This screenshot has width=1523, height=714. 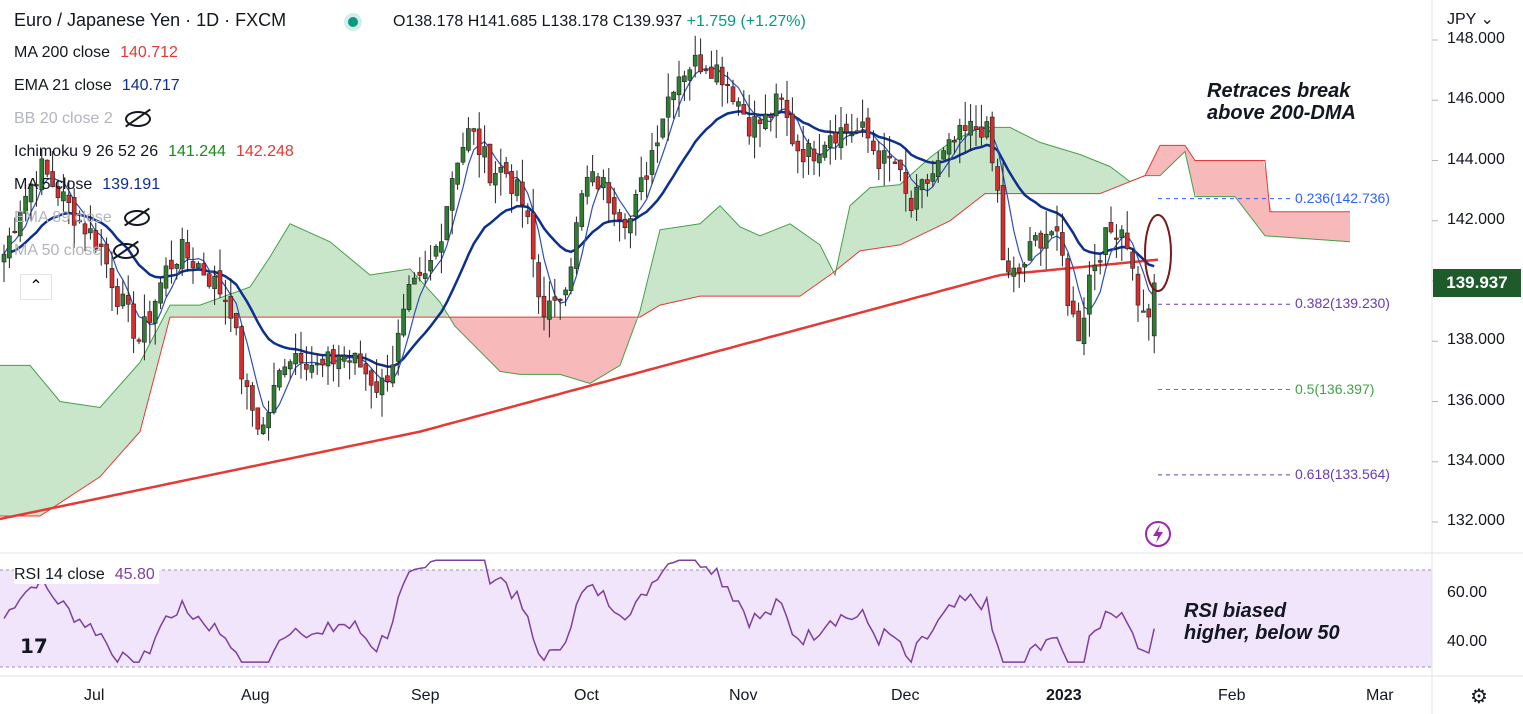 I want to click on y-tick-label: 134.000, so click(x=1476, y=460).